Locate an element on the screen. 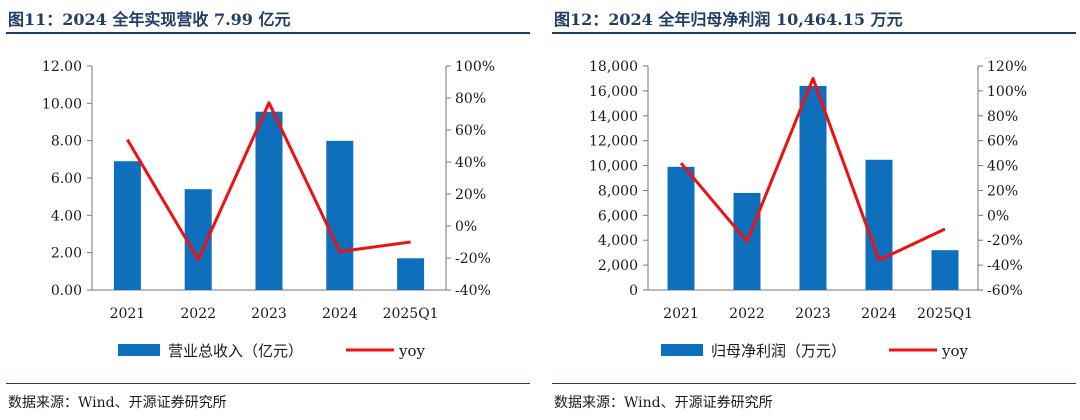 The height and width of the screenshot is (420, 1080). left-tick-label: 14,000 is located at coordinates (613, 117).